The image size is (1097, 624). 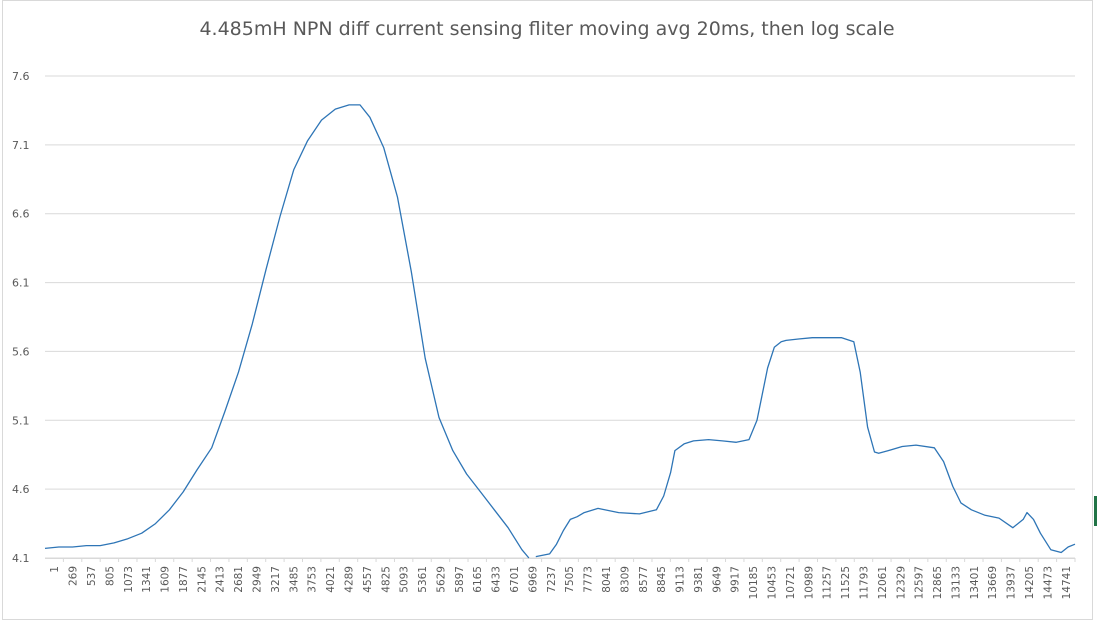 What do you see at coordinates (533, 579) in the screenshot?
I see `x-tick-label: 6969` at bounding box center [533, 579].